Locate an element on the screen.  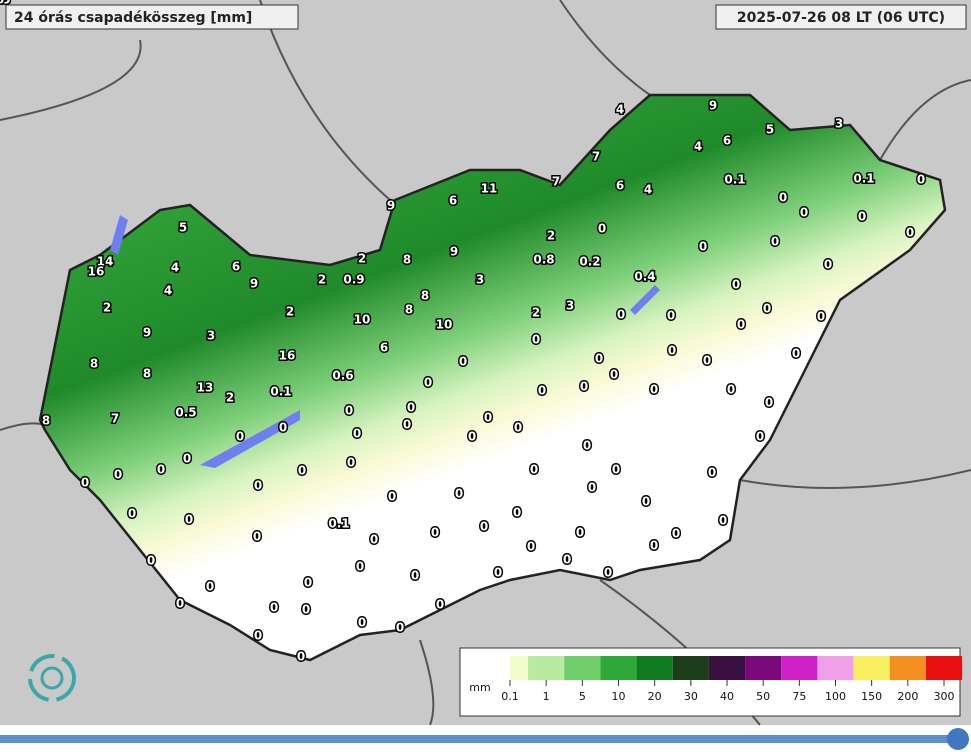
legend-tick-label: 30 is located at coordinates (691, 696).